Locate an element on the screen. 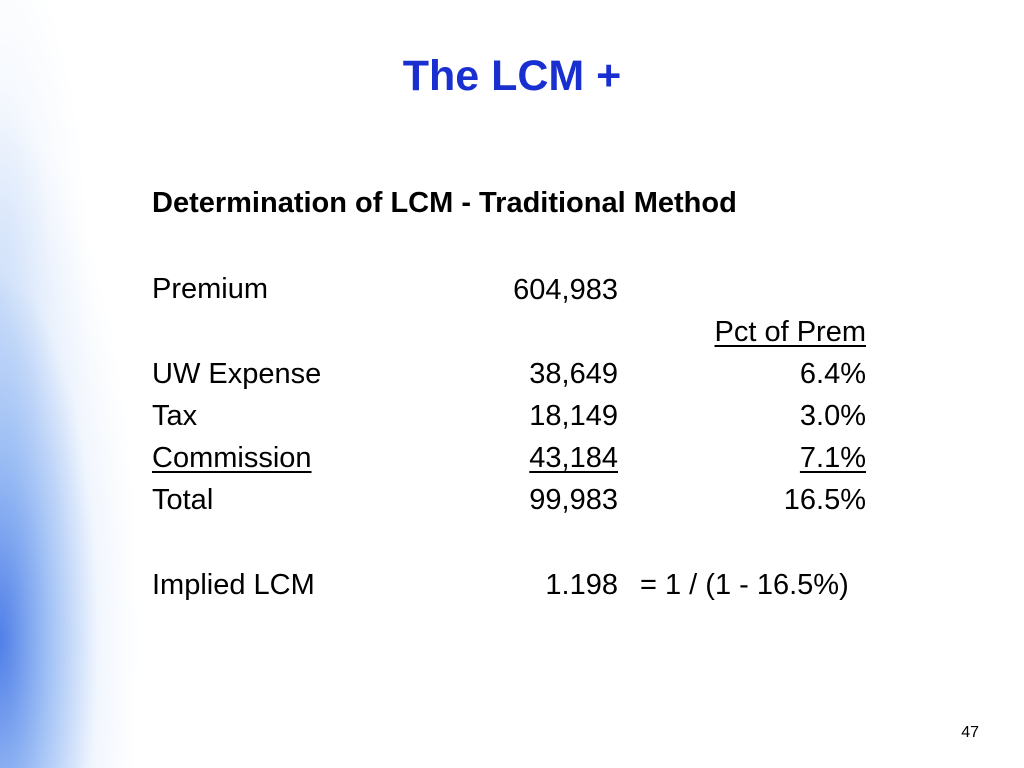 The width and height of the screenshot is (1024, 768). implied-lcm-label: Implied LCM is located at coordinates (233, 585).